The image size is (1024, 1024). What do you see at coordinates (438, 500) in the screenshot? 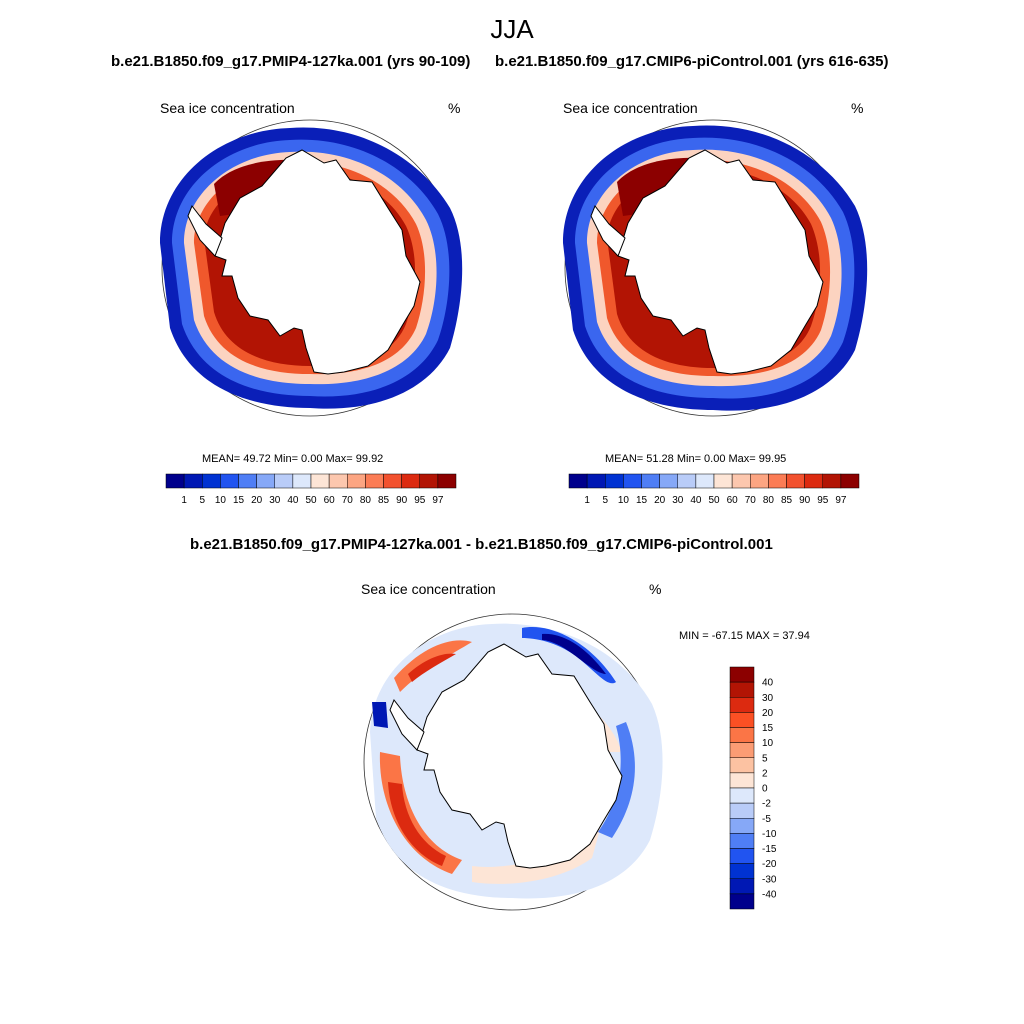
I see `colorbar-tick-label: 97` at bounding box center [438, 500].